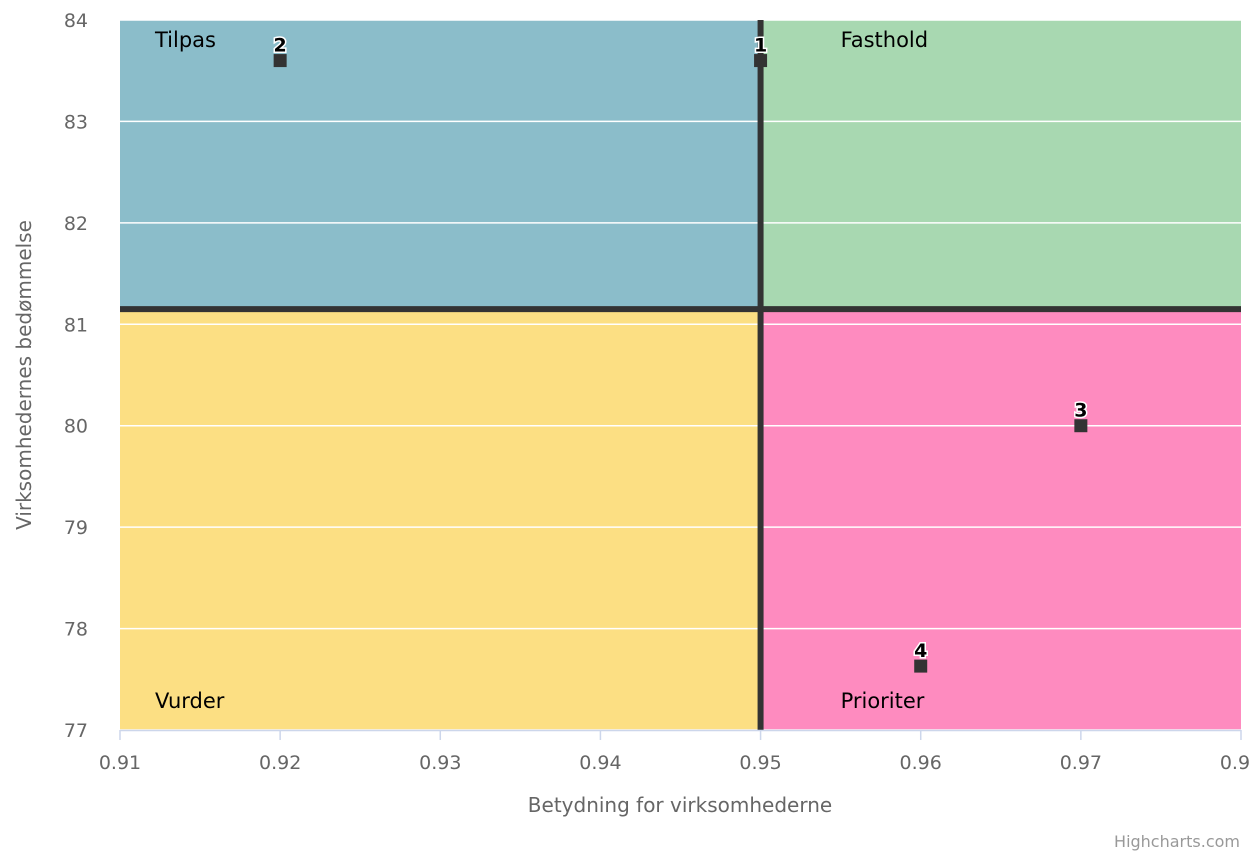  I want to click on x-axis-title: Betydning for virksomhederne, so click(680, 805).